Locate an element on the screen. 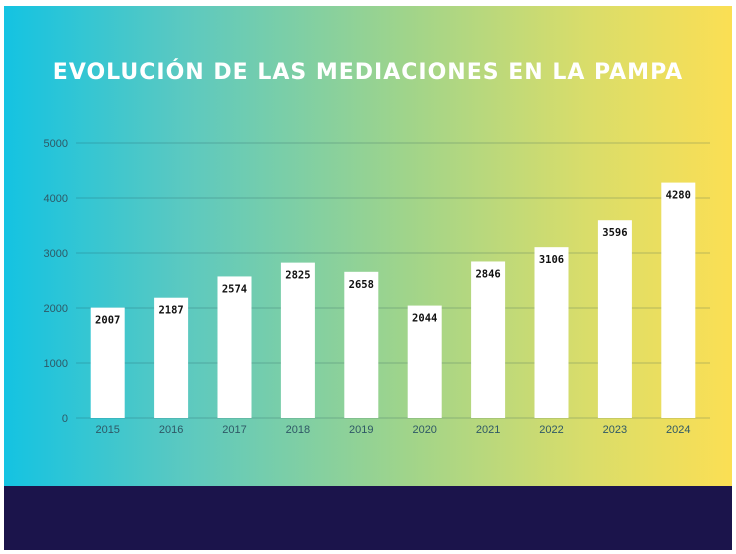  y-tick-label: 4000 is located at coordinates (56, 199).